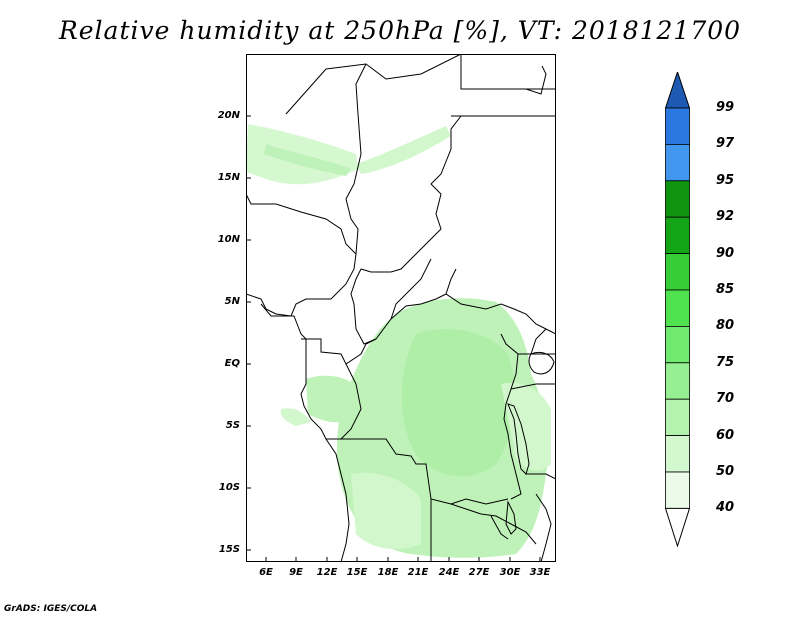 The height and width of the screenshot is (618, 800). Describe the element at coordinates (725, 217) in the screenshot. I see `colorbar-level-label: 92` at that location.